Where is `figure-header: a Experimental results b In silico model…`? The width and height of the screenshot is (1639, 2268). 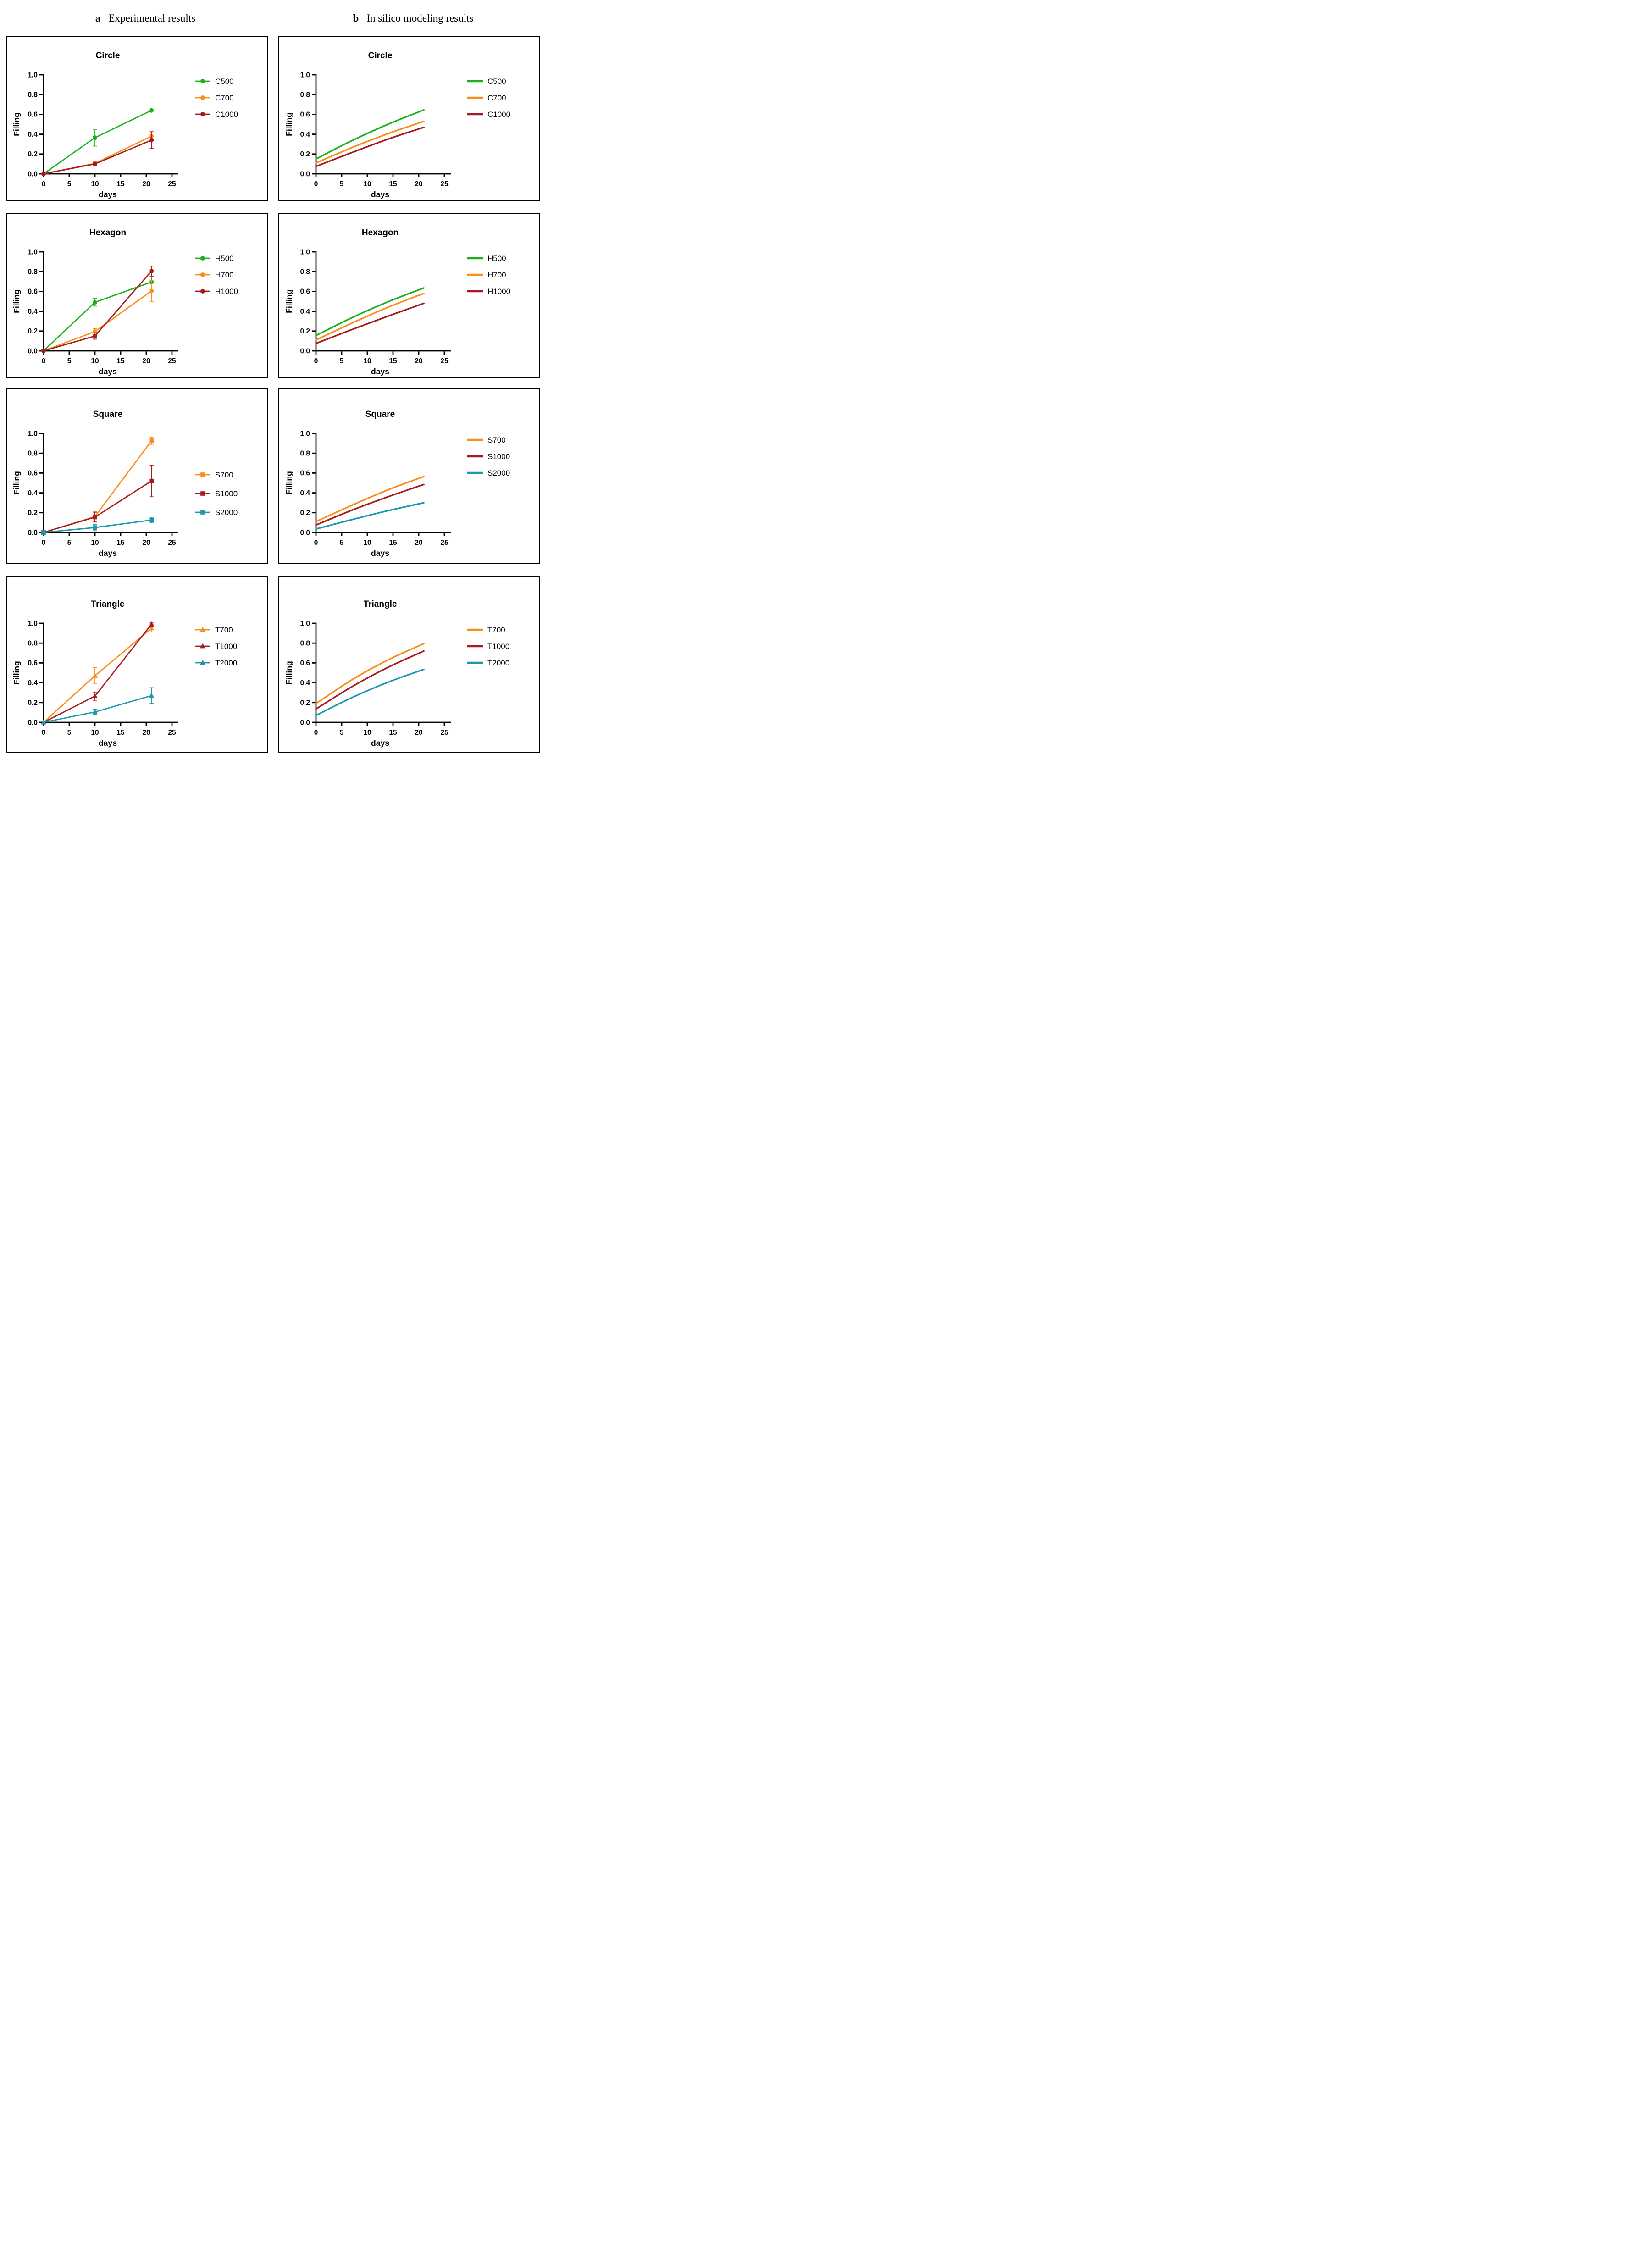
figure-header: a Experimental results b In silico model… is located at coordinates (273, 18).